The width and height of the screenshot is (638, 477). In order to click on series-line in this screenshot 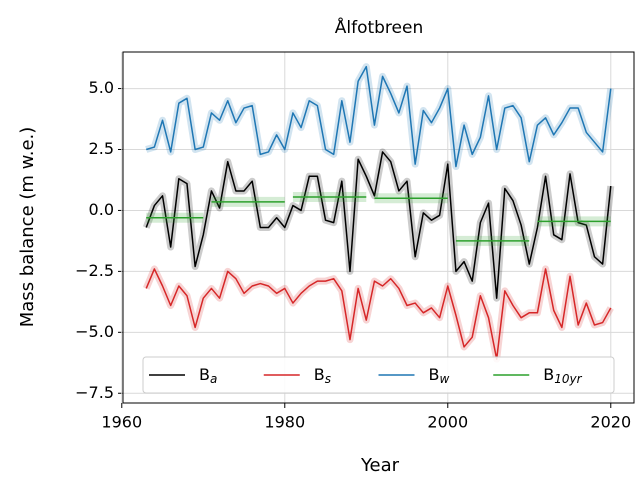, I will do `click(378, 314)`.